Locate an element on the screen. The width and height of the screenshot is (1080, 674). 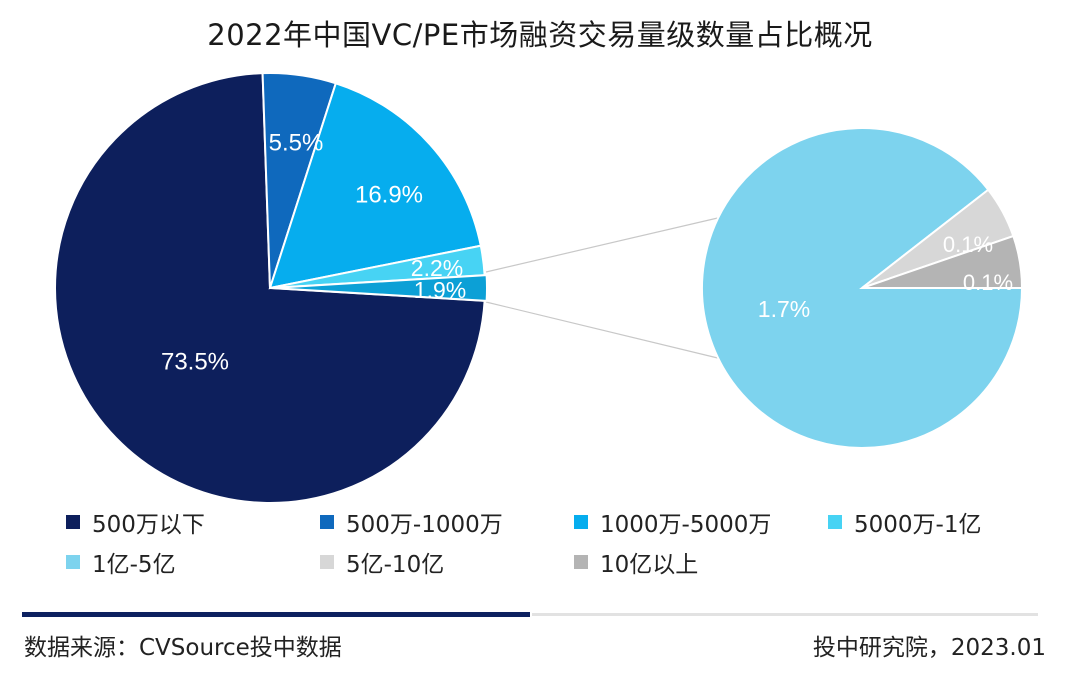
legend-label-6: 10亿以上 is located at coordinates (649, 565).